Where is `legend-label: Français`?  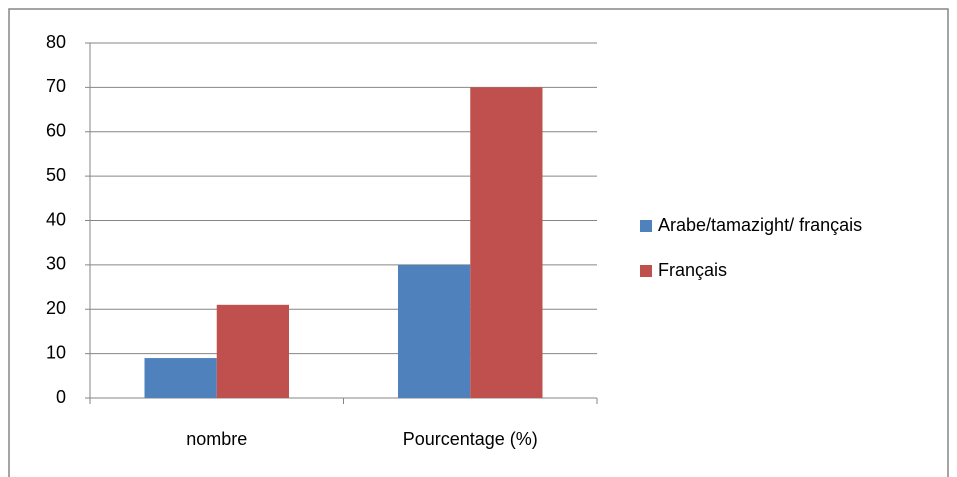 legend-label: Français is located at coordinates (692, 270).